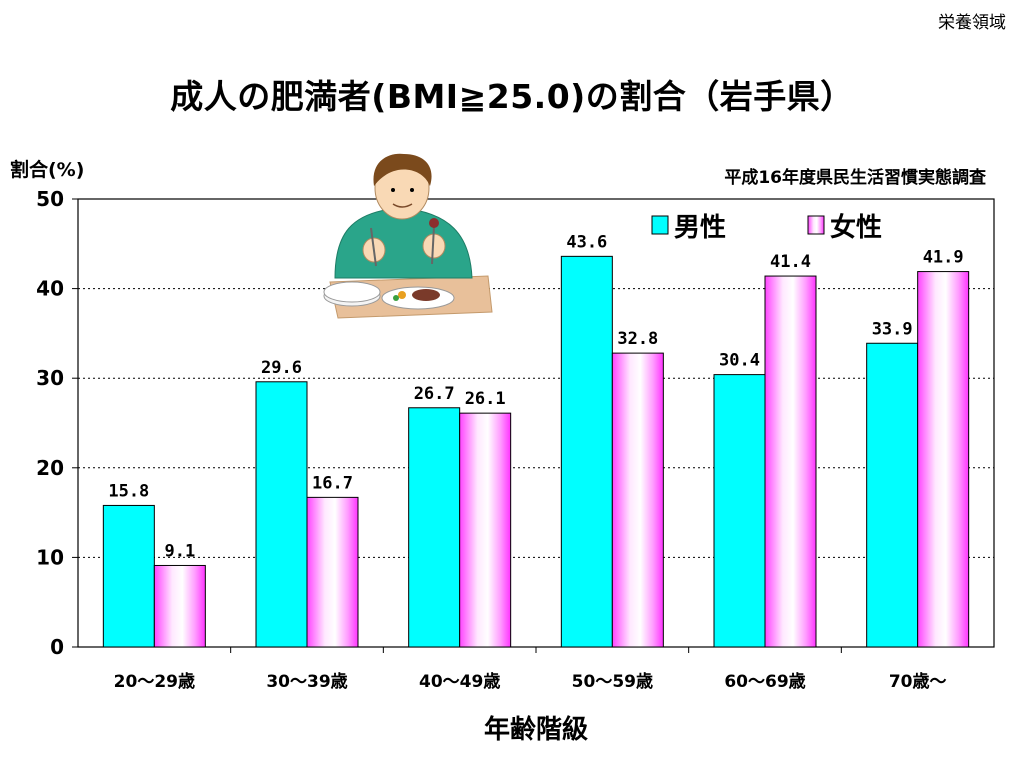  Describe the element at coordinates (512, 96) in the screenshot. I see `page-title: 成人の肥満者(BMI≧25.0)の割合（岩手県）` at that location.